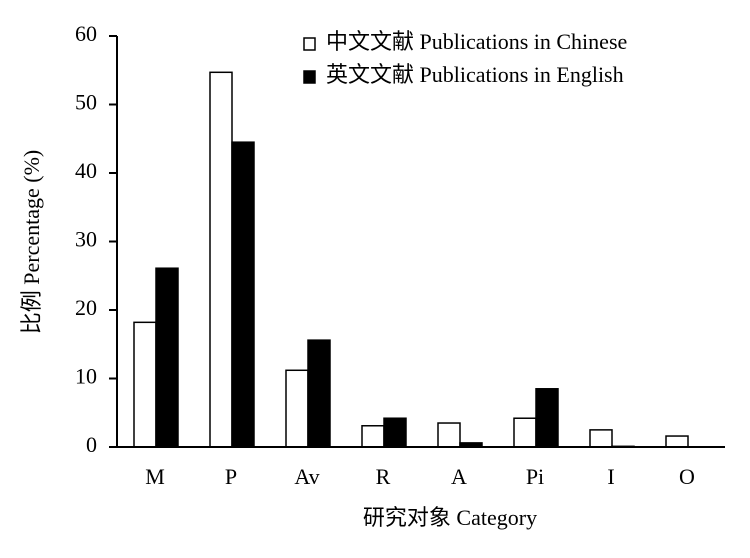 The width and height of the screenshot is (750, 558). Describe the element at coordinates (86, 170) in the screenshot. I see `y-tick-label: 40` at that location.